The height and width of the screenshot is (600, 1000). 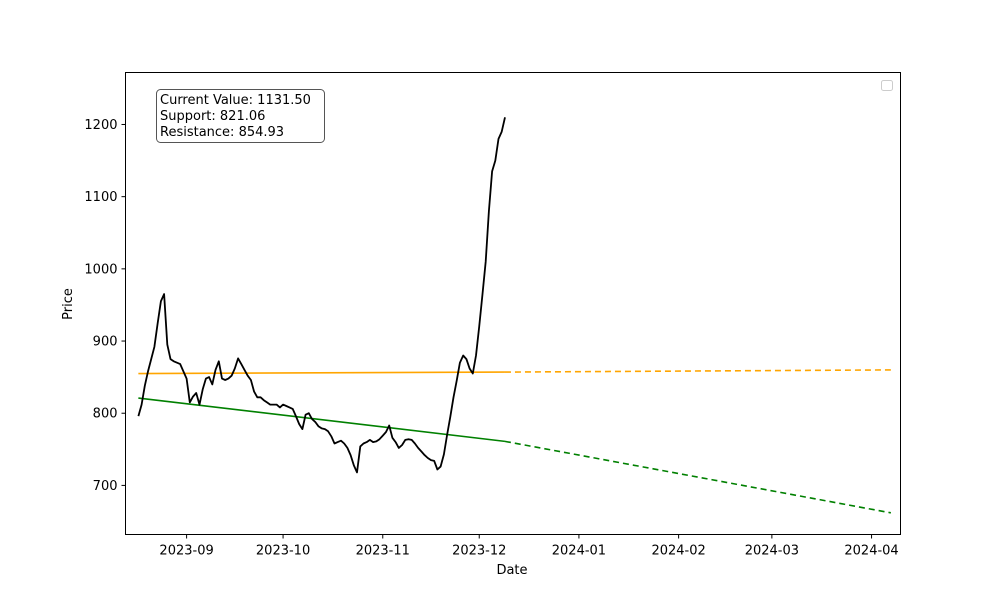 I want to click on x-tick-label: 2024-02, so click(x=678, y=551).